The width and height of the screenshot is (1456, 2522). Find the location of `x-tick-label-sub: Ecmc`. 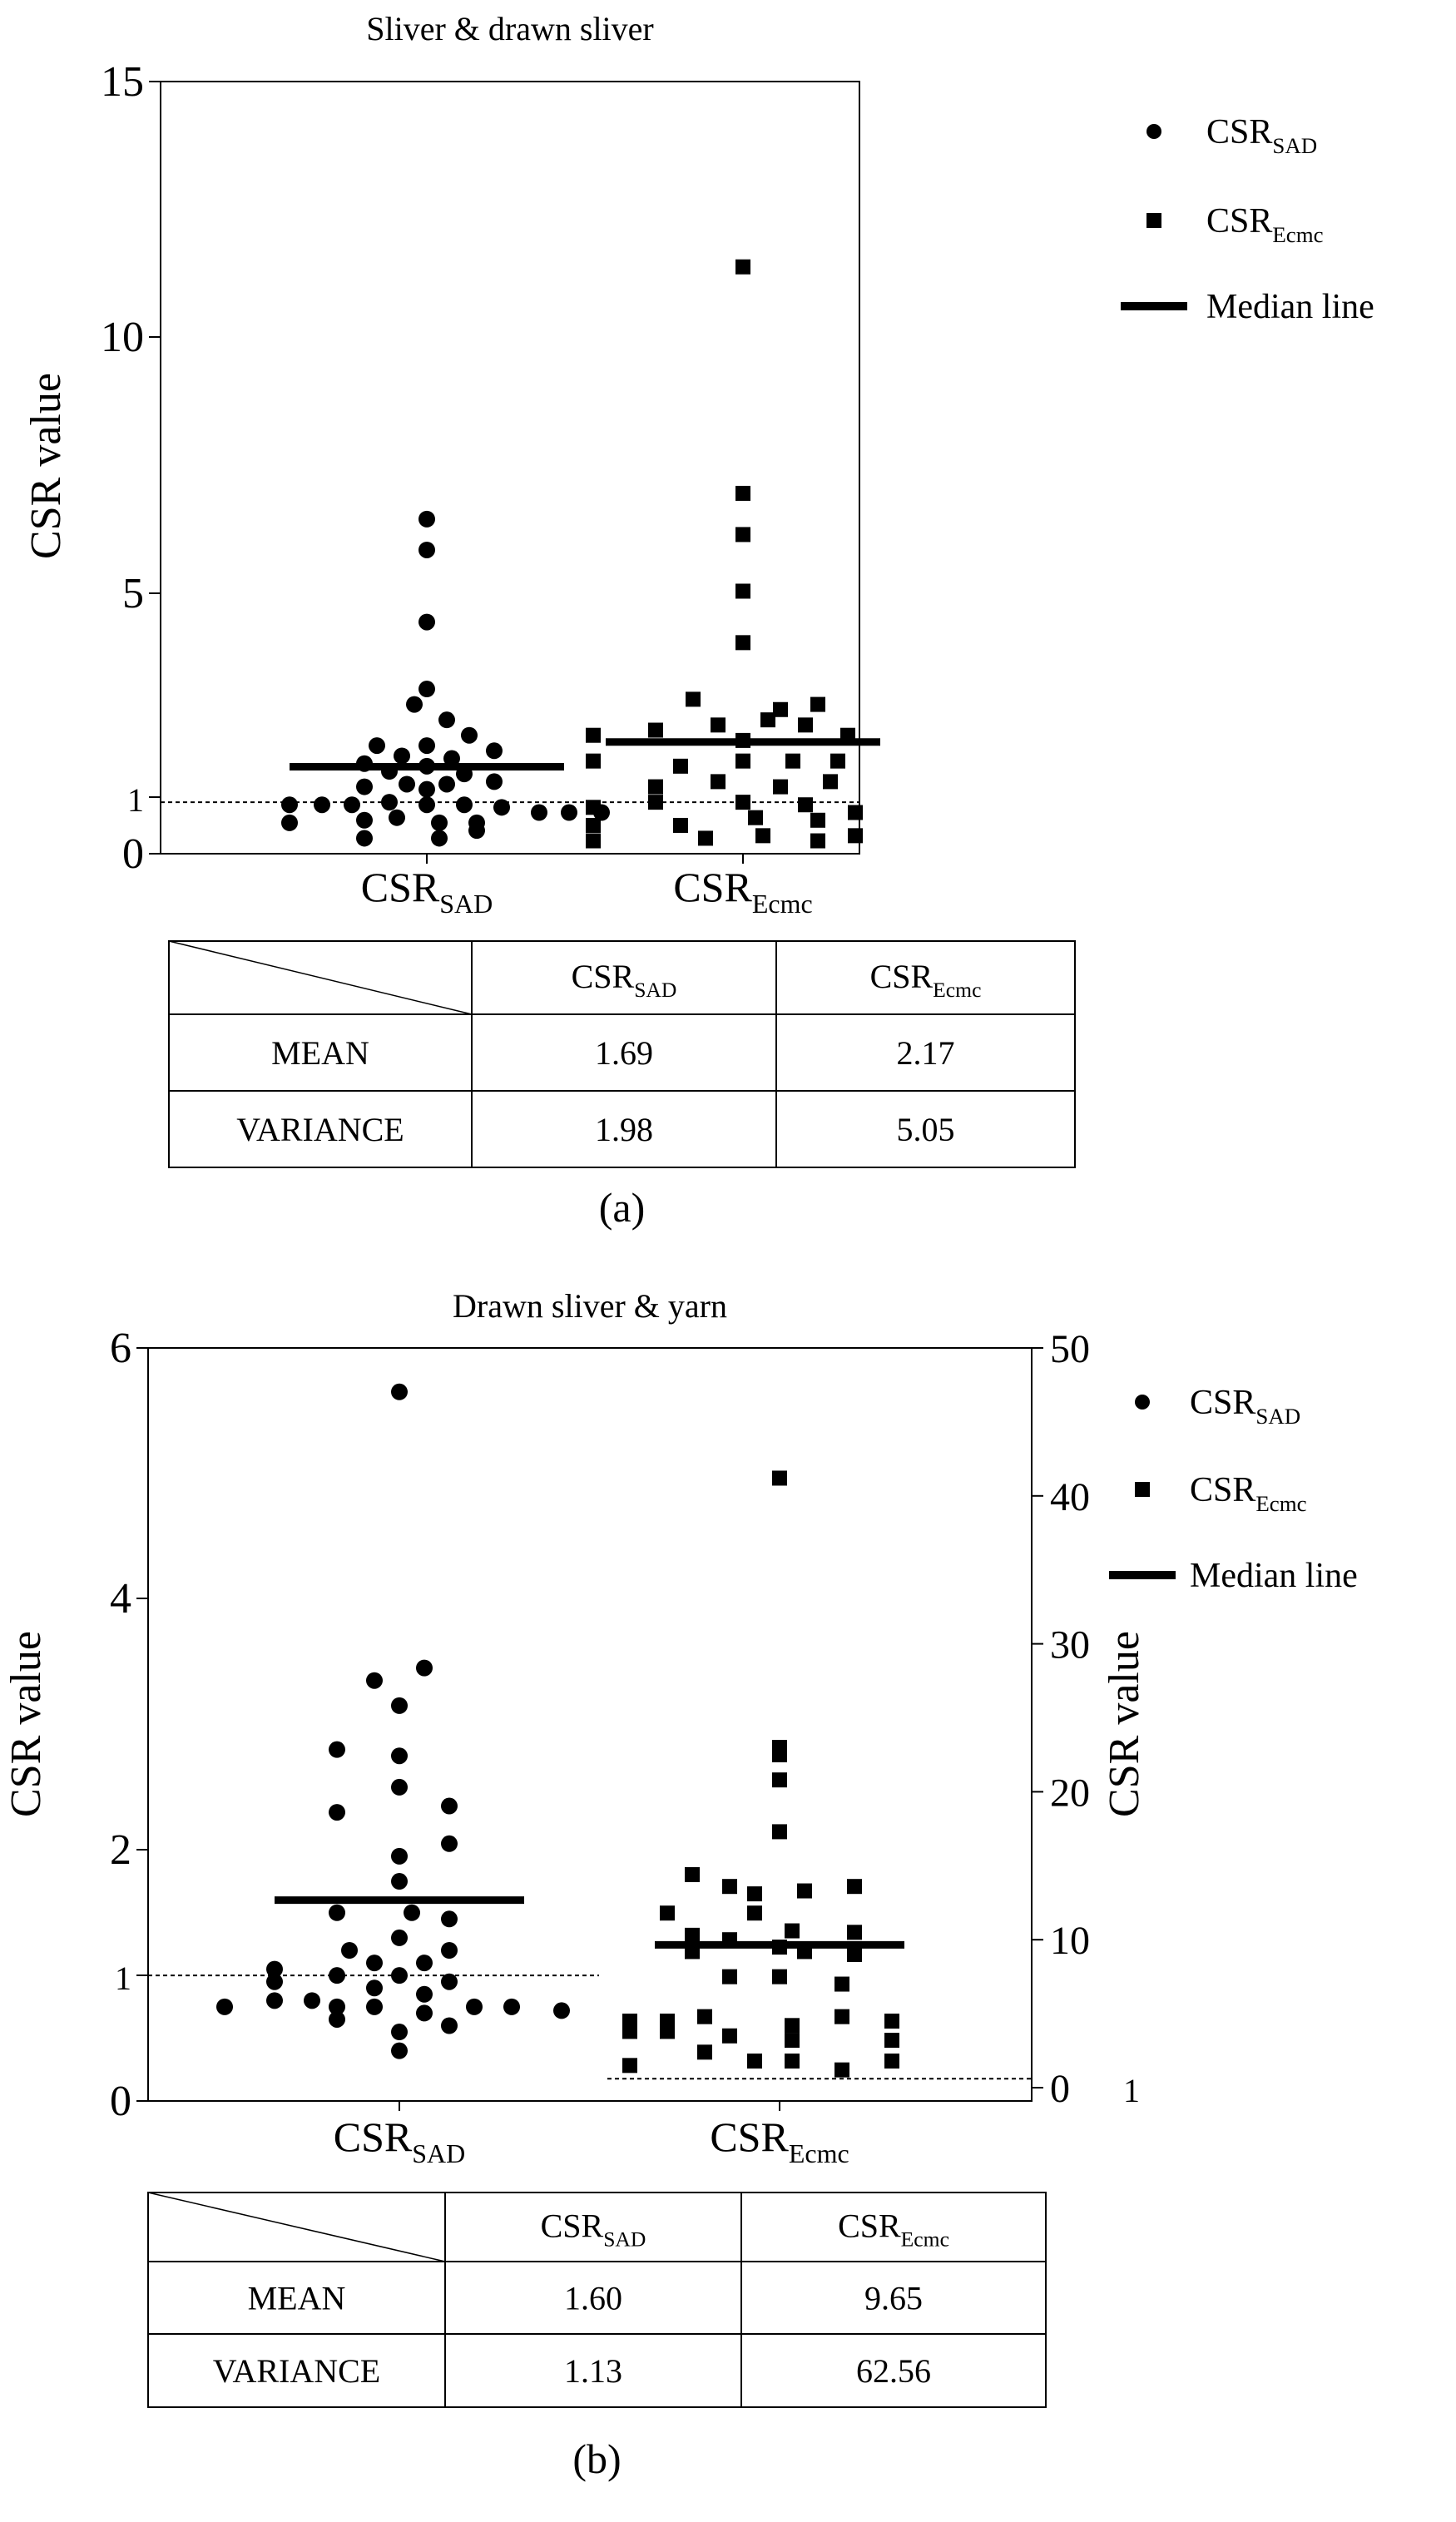

x-tick-label-sub: Ecmc is located at coordinates (782, 904).